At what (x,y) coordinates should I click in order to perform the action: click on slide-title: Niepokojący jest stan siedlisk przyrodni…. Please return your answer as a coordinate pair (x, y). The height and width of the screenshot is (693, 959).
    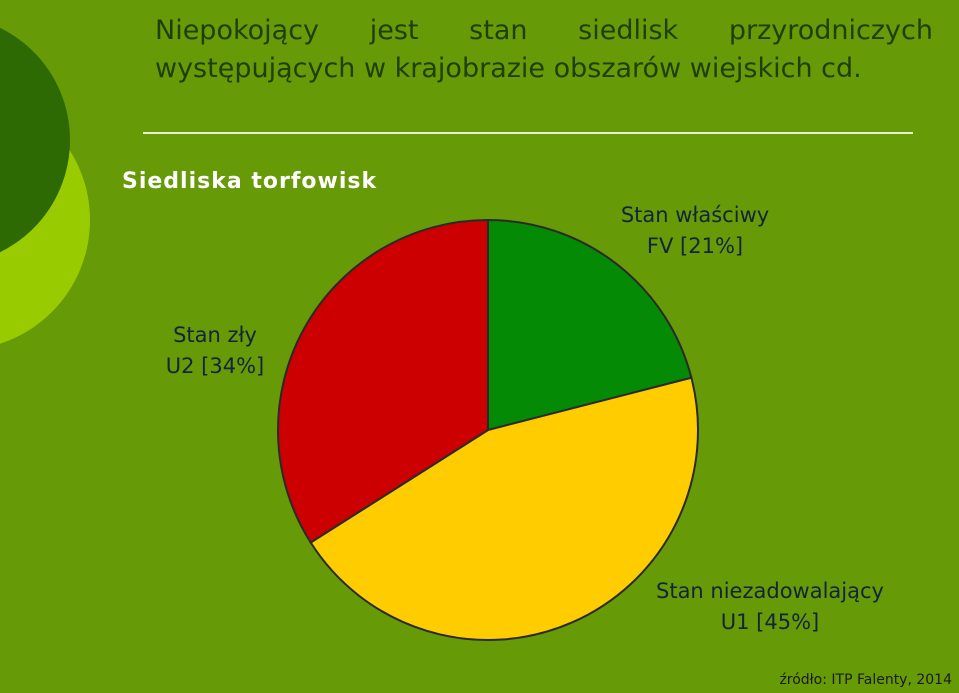
    Looking at the image, I should click on (544, 49).